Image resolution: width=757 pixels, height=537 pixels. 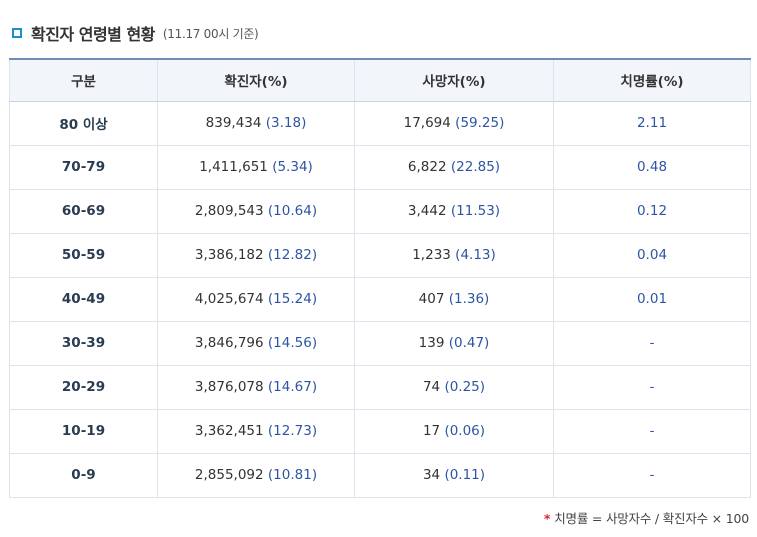 What do you see at coordinates (229, 211) in the screenshot?
I see `cases-value: 2,809,543` at bounding box center [229, 211].